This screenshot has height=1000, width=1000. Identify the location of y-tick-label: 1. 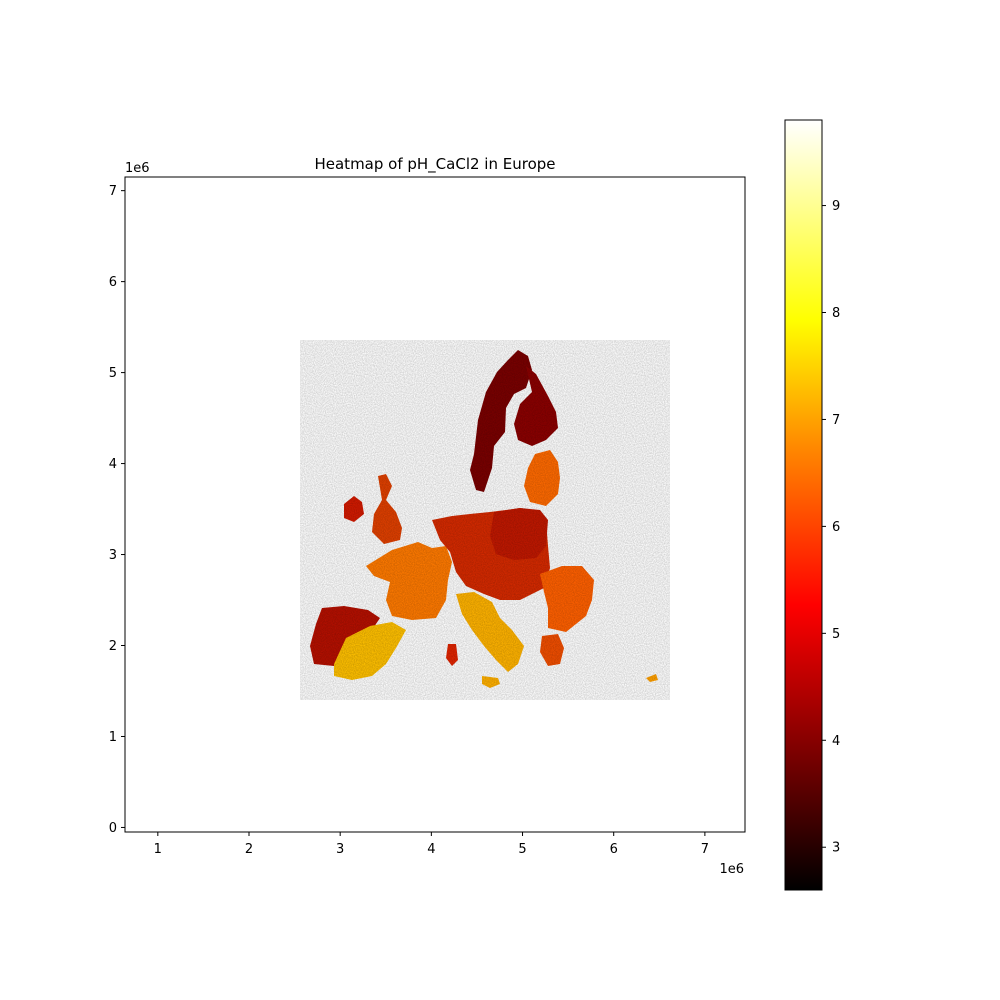
(113, 737).